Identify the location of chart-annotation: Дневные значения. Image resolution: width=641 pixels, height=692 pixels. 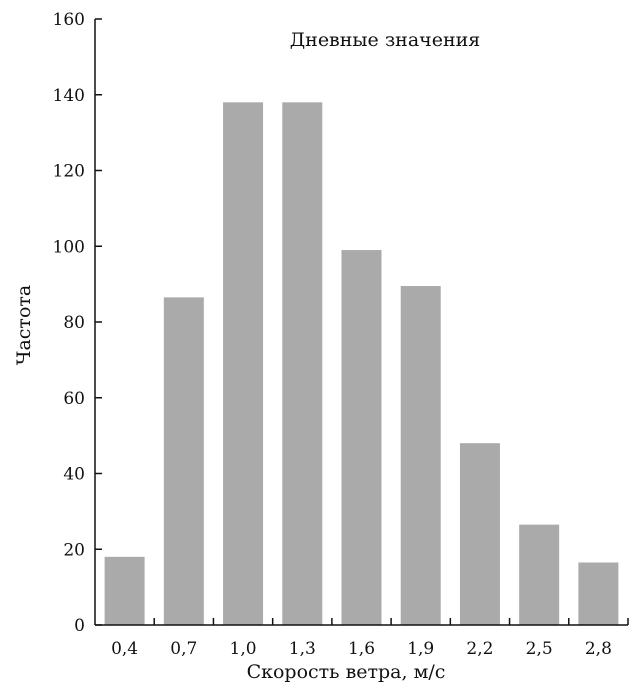
(385, 40).